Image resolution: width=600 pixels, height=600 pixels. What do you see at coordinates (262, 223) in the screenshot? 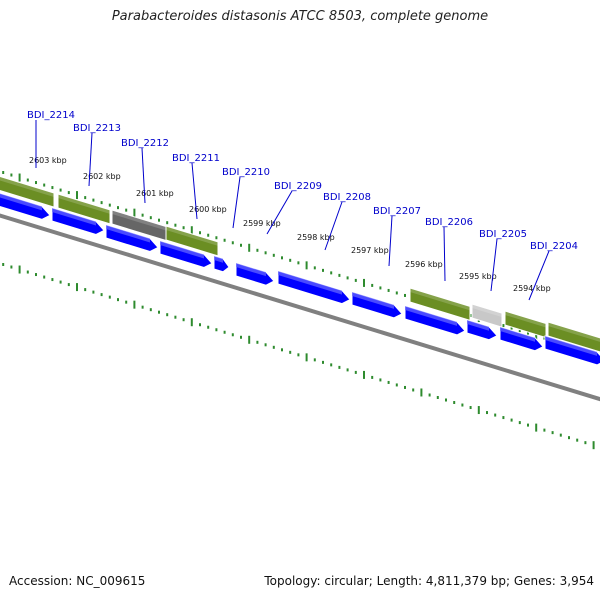
I see `tick-label: 2599 kbp` at bounding box center [262, 223].